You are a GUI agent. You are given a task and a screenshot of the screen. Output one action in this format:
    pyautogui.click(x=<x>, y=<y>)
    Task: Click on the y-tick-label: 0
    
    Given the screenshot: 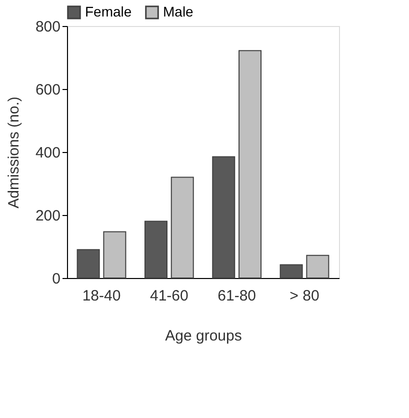 What is the action you would take?
    pyautogui.click(x=56, y=279)
    